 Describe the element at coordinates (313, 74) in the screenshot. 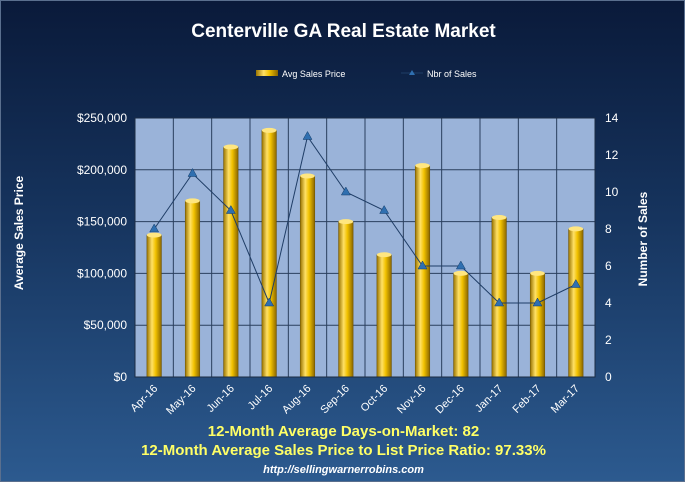

I see `legend-bar-label: Avg Sales Price` at that location.